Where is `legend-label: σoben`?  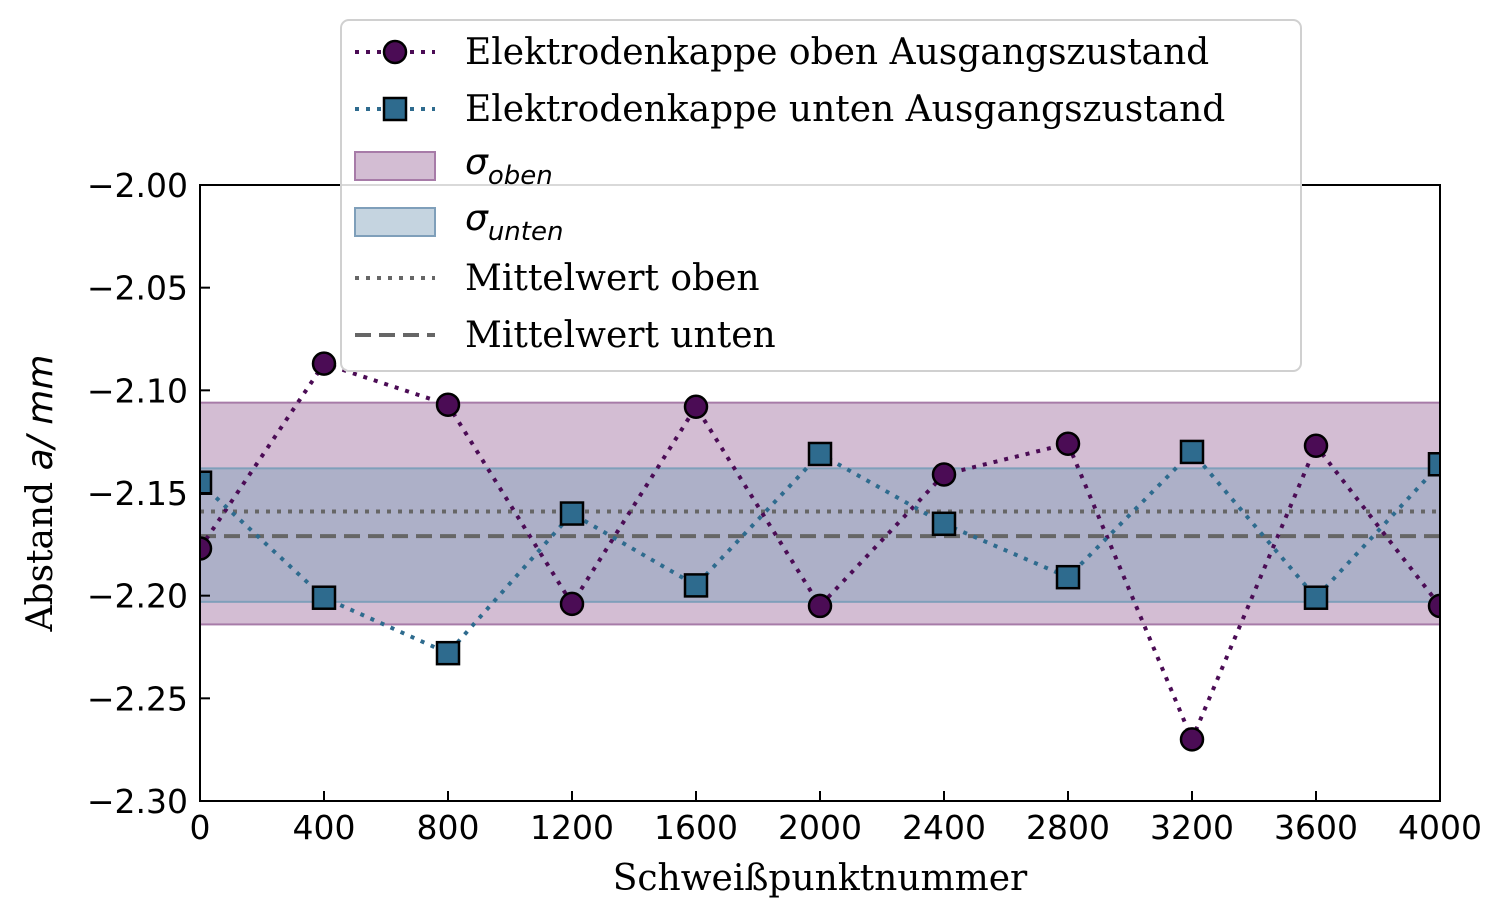
legend-label: σoben is located at coordinates (509, 166).